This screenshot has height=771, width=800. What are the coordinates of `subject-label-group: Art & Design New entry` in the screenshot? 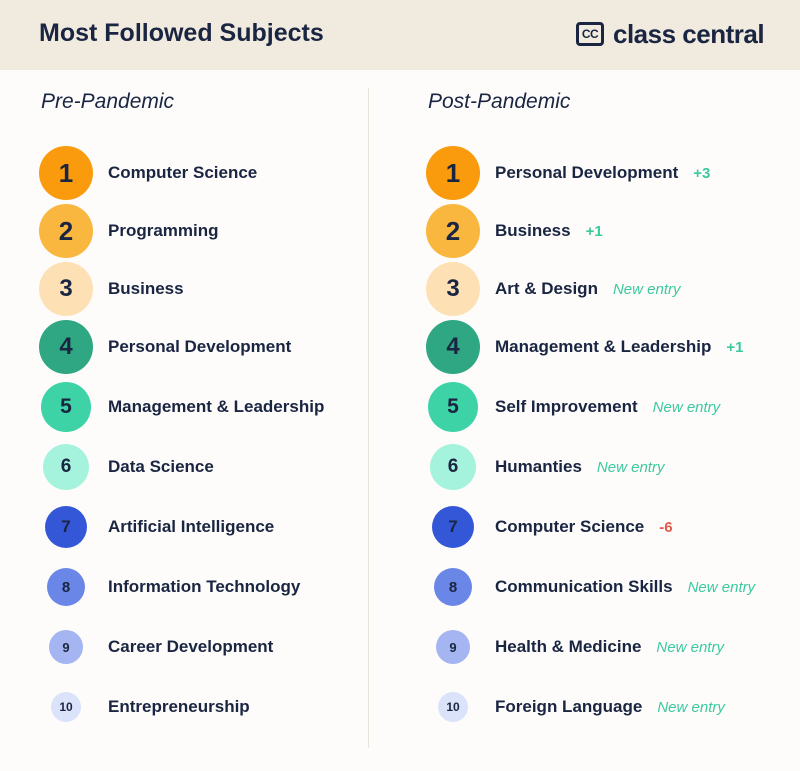 It's located at (588, 289).